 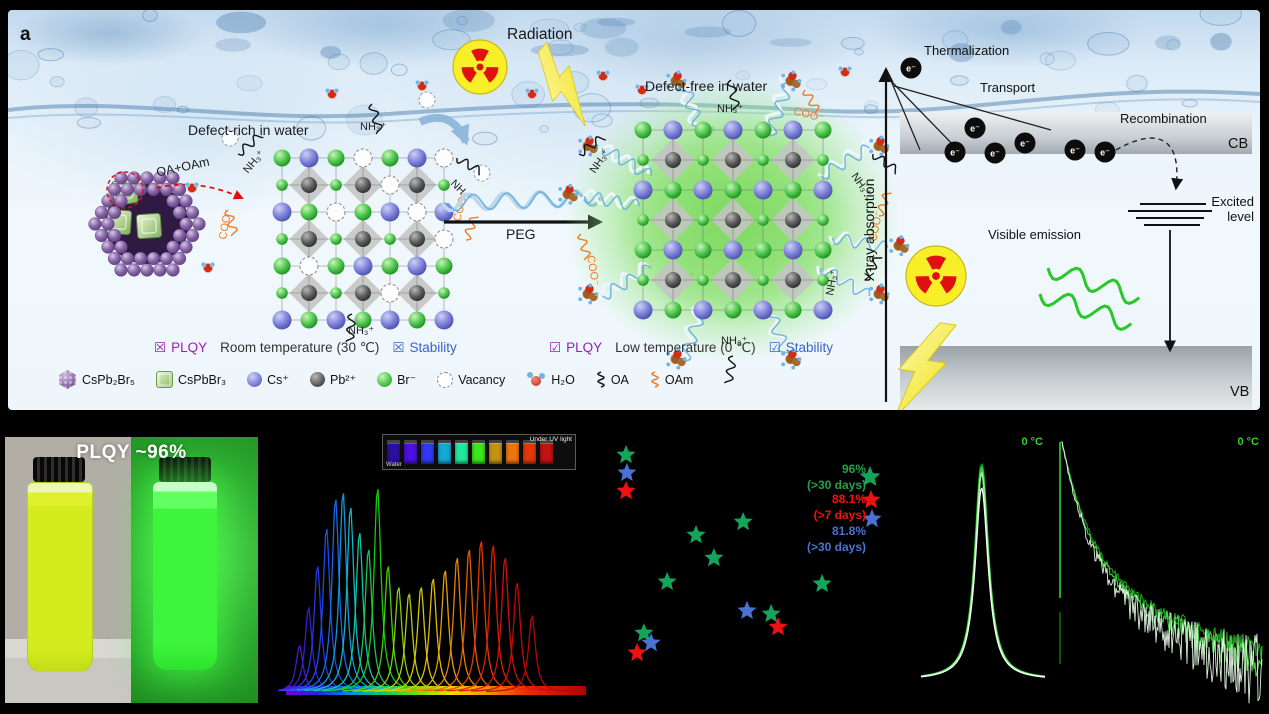 What do you see at coordinates (1210, 209) in the screenshot?
I see `excited-level-label: Excited level` at bounding box center [1210, 209].